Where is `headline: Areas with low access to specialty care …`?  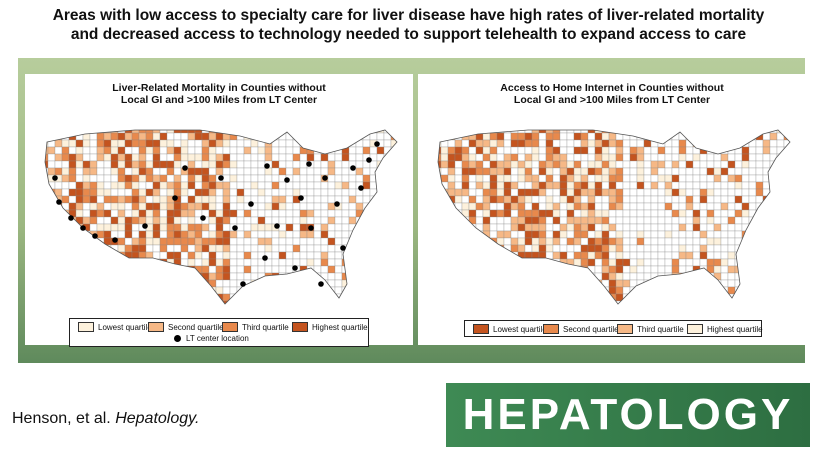 headline: Areas with low access to specialty care … is located at coordinates (408, 25).